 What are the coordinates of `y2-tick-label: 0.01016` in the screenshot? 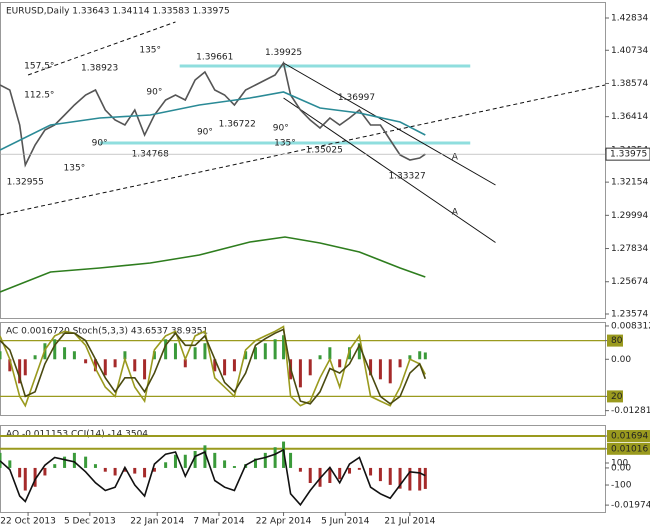 It's located at (629, 449).